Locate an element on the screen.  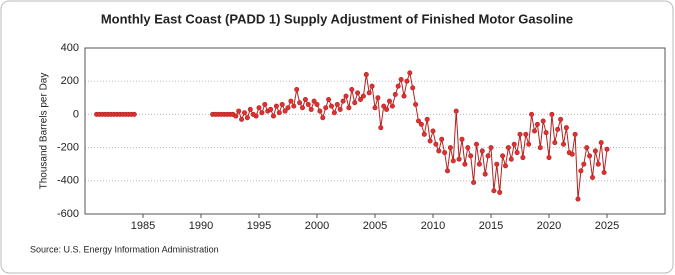
x-tick-label: 1995 is located at coordinates (259, 226).